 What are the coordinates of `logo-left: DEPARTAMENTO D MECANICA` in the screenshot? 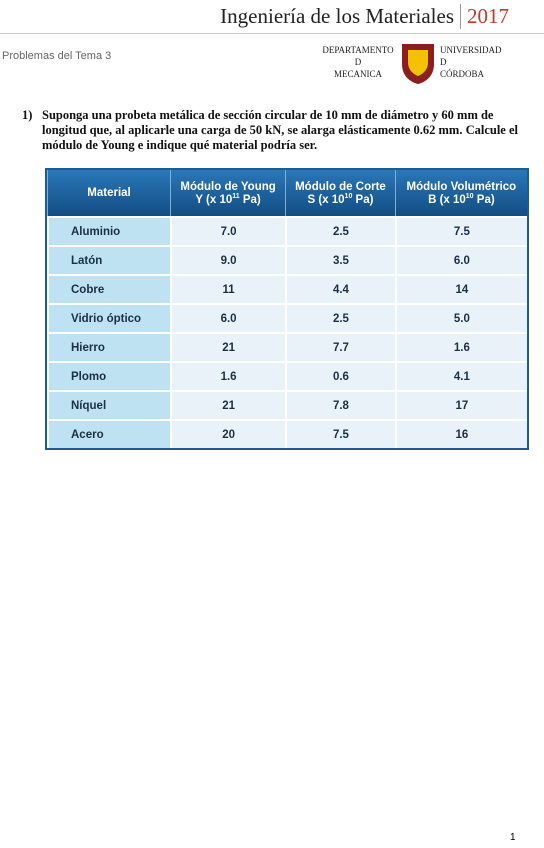 It's located at (358, 62).